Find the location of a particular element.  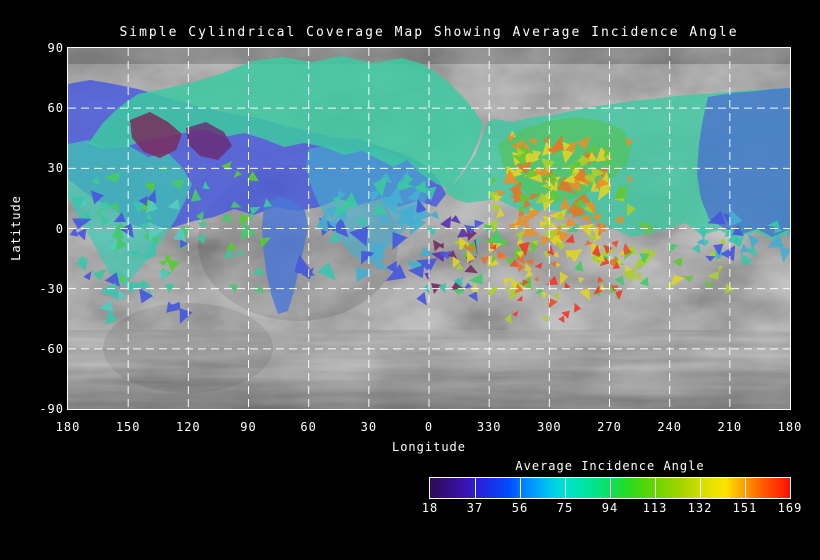

coverage-region-cyan-west-streaks is located at coordinates (130, 213).